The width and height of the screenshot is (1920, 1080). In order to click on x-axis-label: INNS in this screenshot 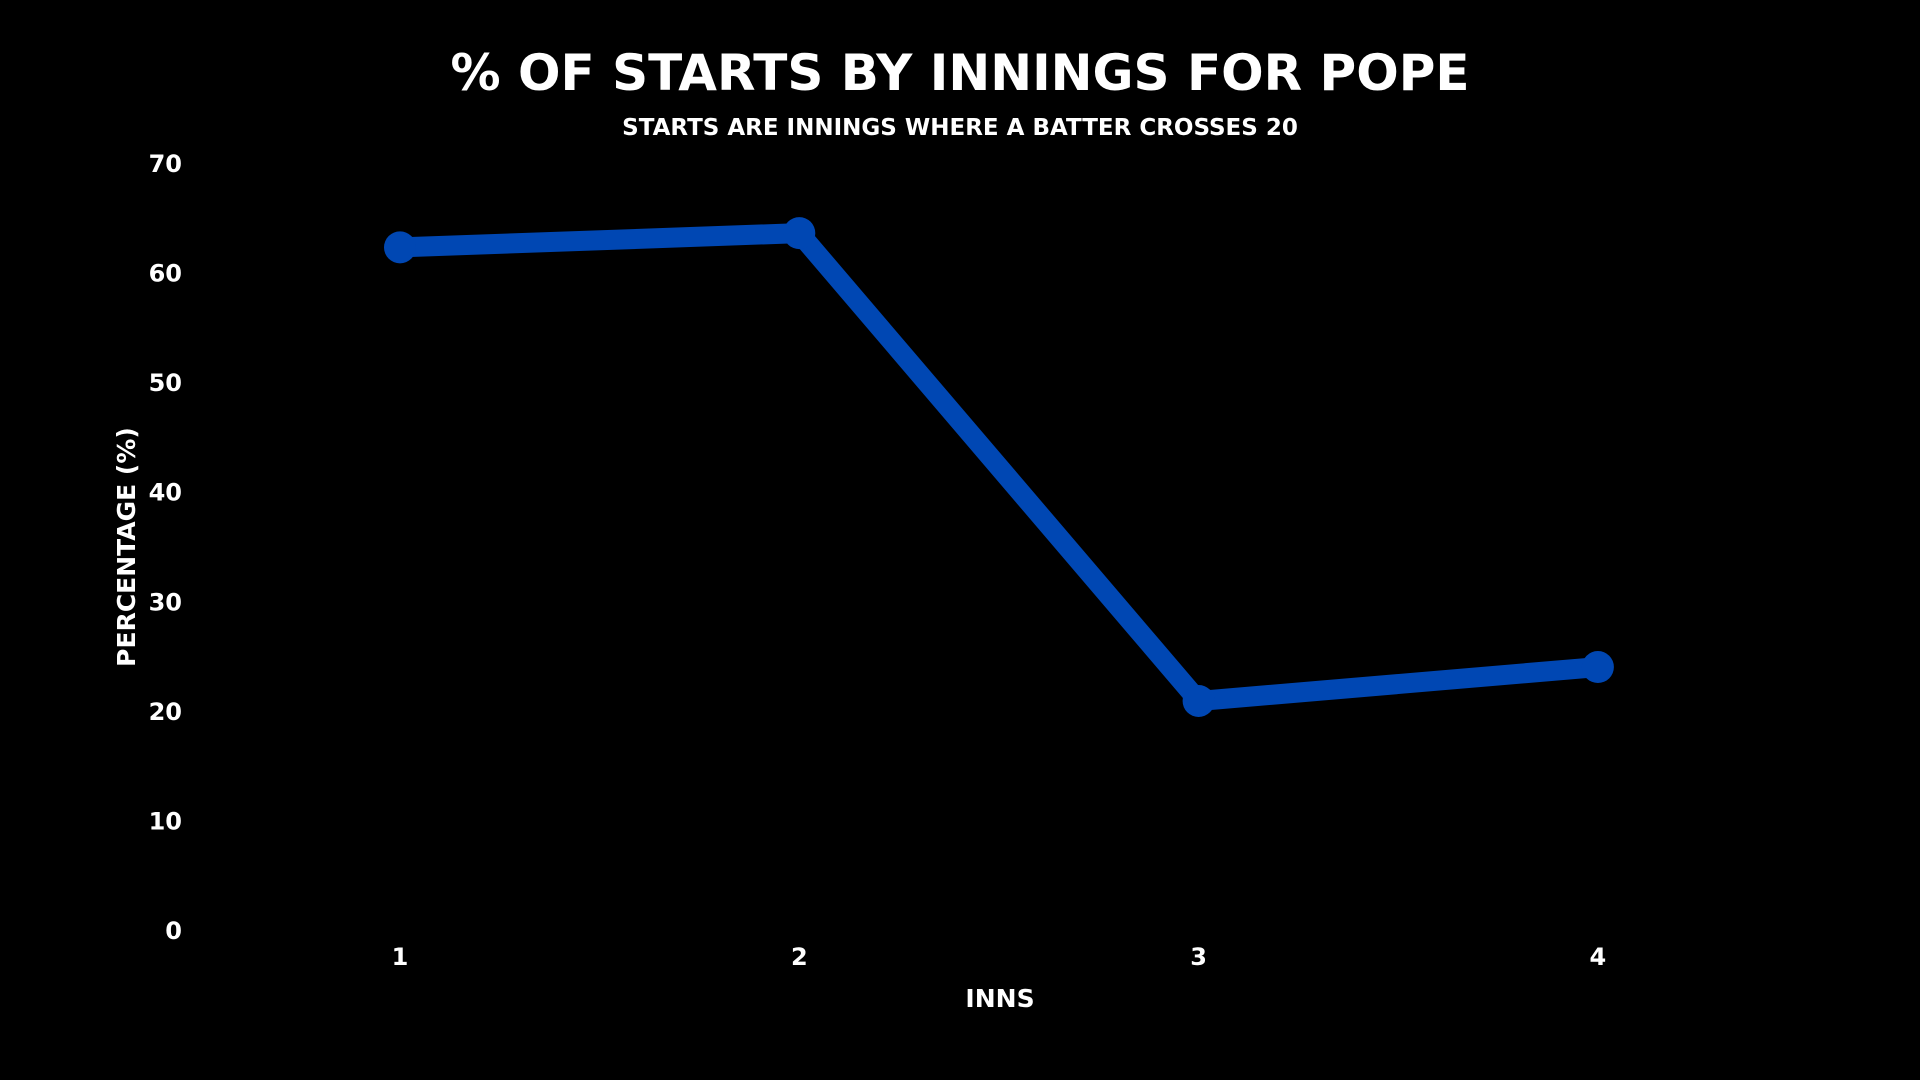, I will do `click(999, 998)`.